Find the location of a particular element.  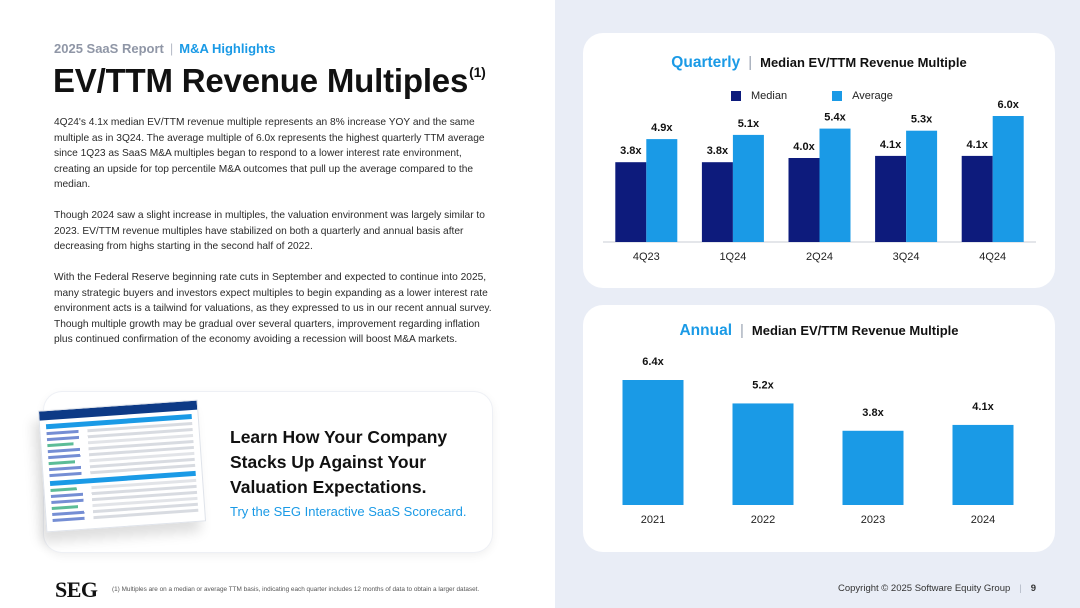

legend-median-swatch is located at coordinates (736, 96).